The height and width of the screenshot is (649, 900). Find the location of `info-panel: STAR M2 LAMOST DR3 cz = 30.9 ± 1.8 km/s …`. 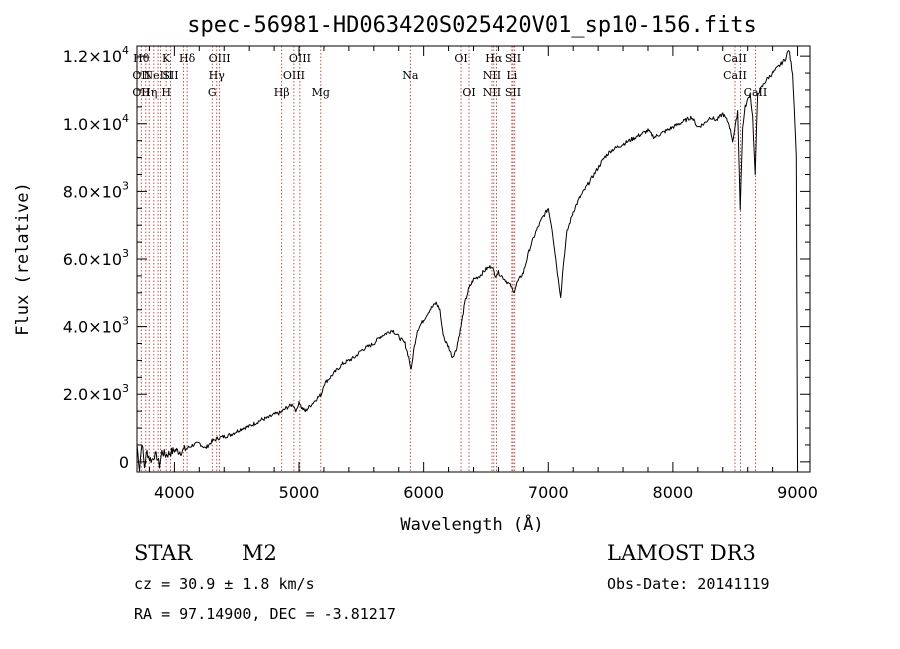

info-panel: STAR M2 LAMOST DR3 cz = 30.9 ± 1.8 km/s … is located at coordinates (452, 582).